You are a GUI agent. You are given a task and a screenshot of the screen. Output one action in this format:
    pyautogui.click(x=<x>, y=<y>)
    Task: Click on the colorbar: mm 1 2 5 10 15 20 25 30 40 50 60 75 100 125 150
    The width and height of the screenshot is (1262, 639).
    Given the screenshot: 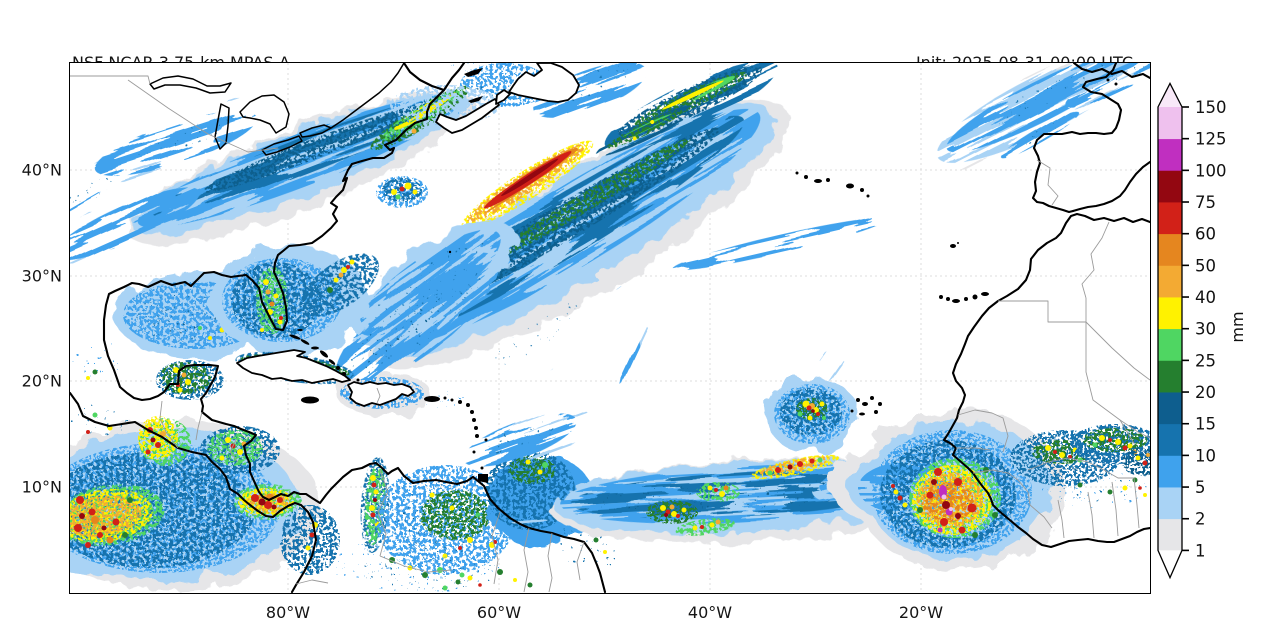 What is the action you would take?
    pyautogui.click(x=1206, y=319)
    